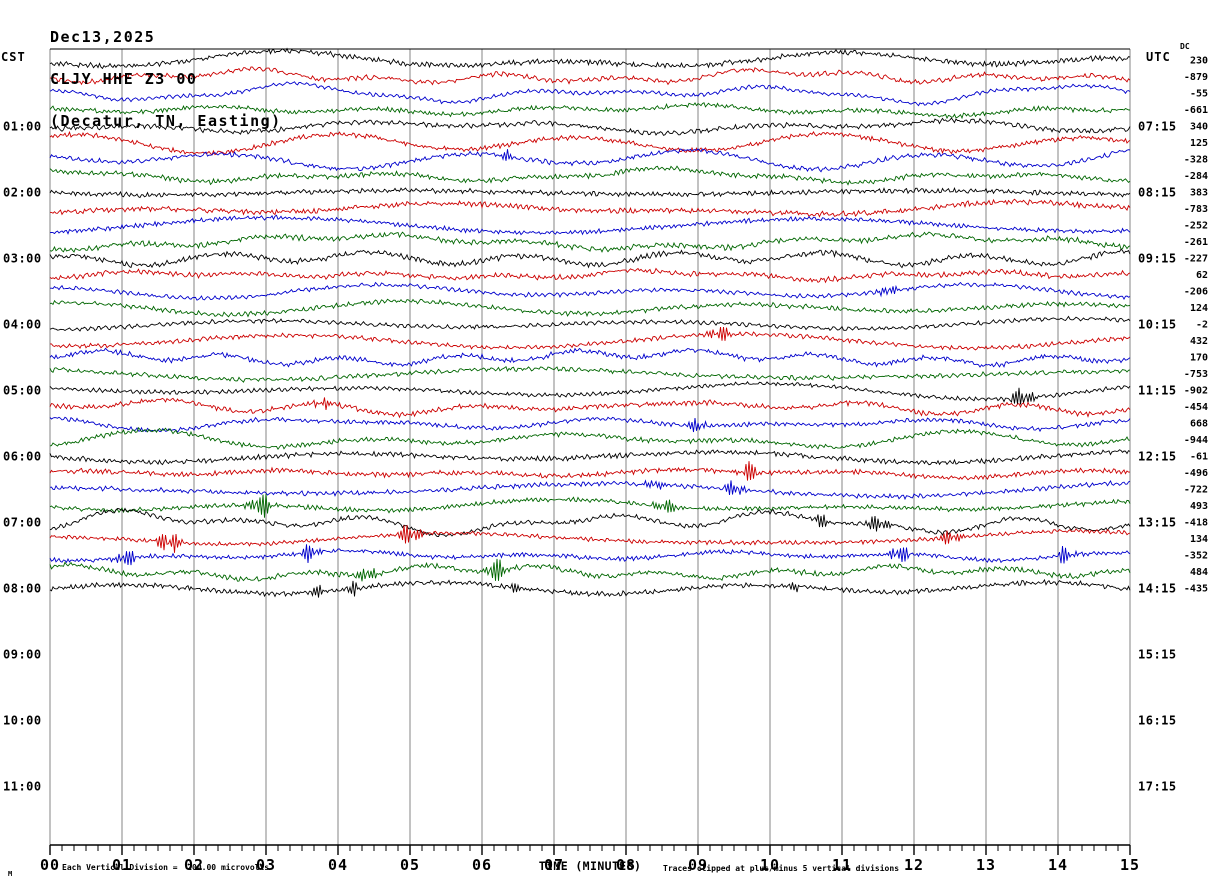 The image size is (1210, 886). What do you see at coordinates (124, 79) in the screenshot?
I see `title-station: CLJY HHE Z3 00` at bounding box center [124, 79].